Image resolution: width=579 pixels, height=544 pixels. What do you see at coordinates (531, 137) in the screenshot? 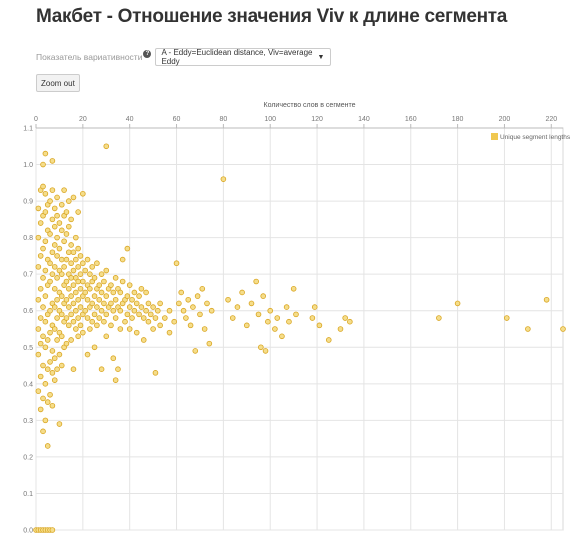
I see `chart-legend: Unique segment lengths` at bounding box center [531, 137].